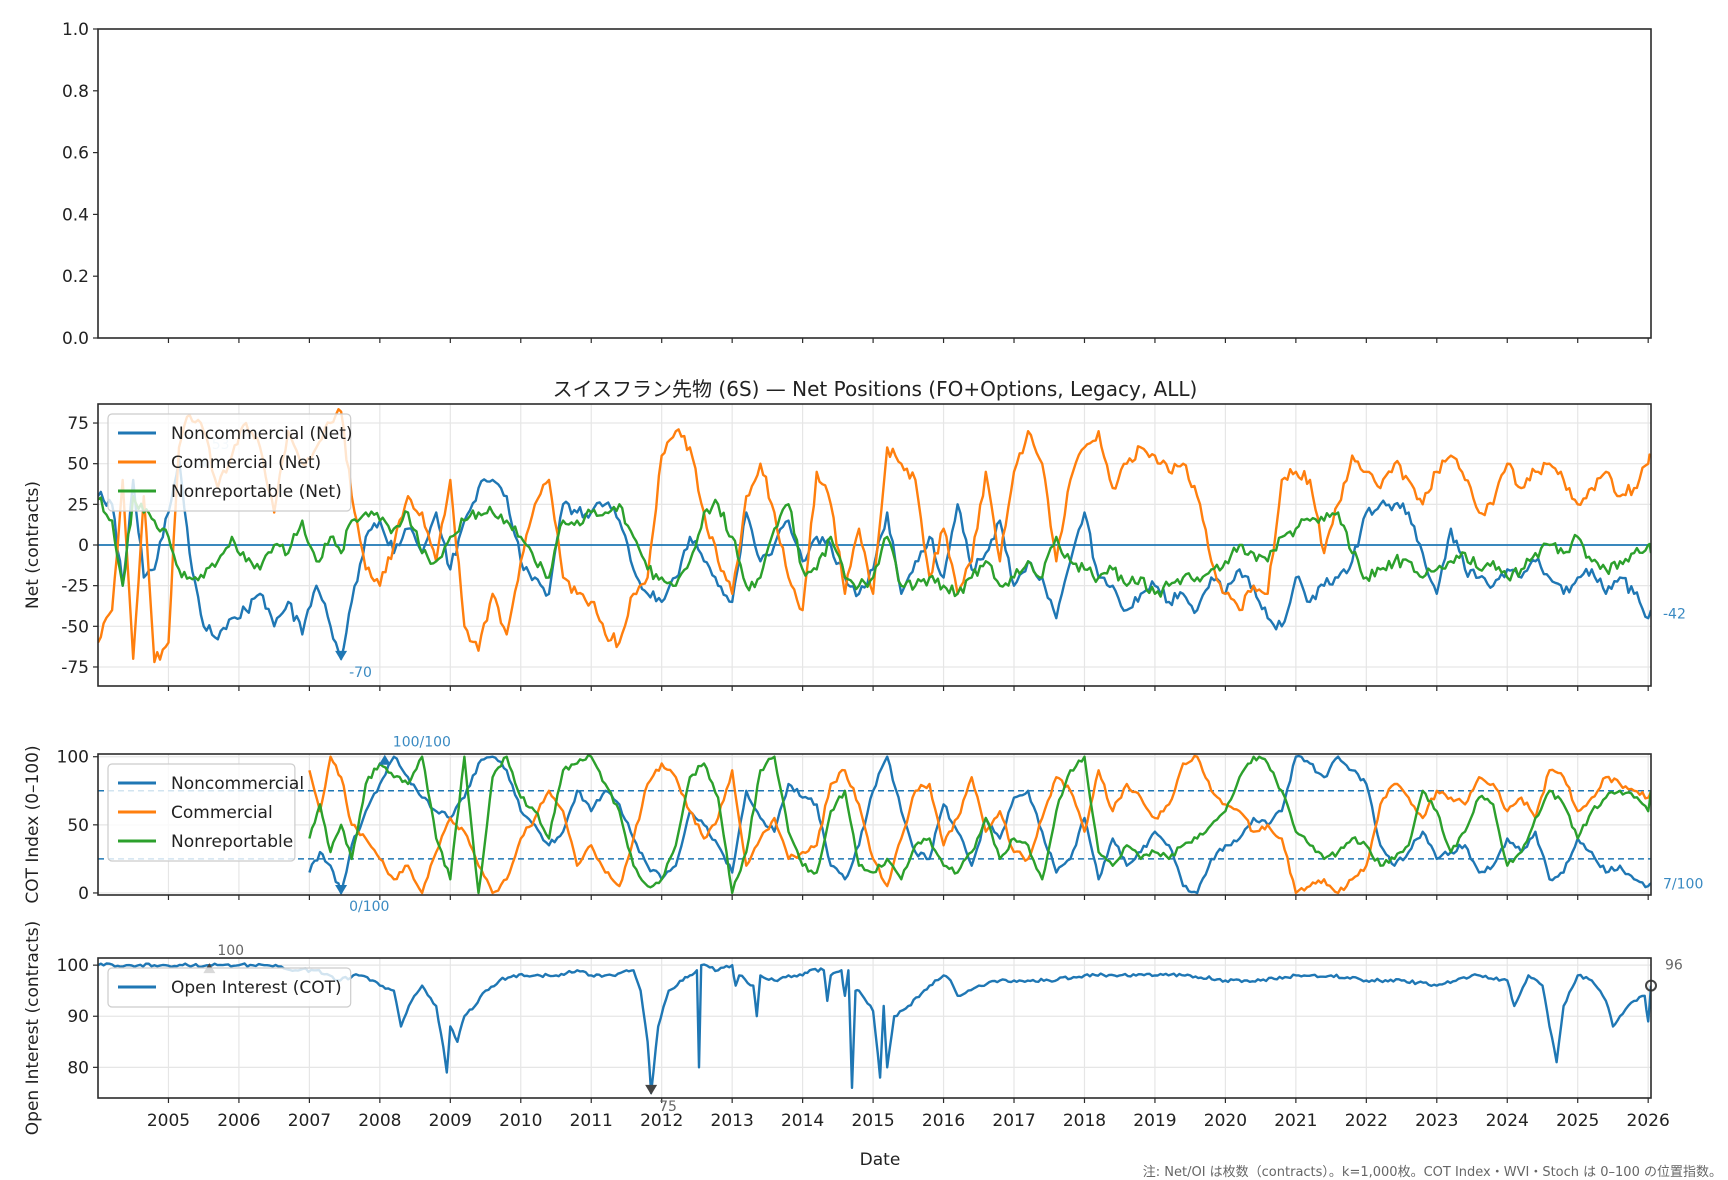  What do you see at coordinates (33, 824) in the screenshot?
I see `y-axis-label: COT Index (0–100)` at bounding box center [33, 824].